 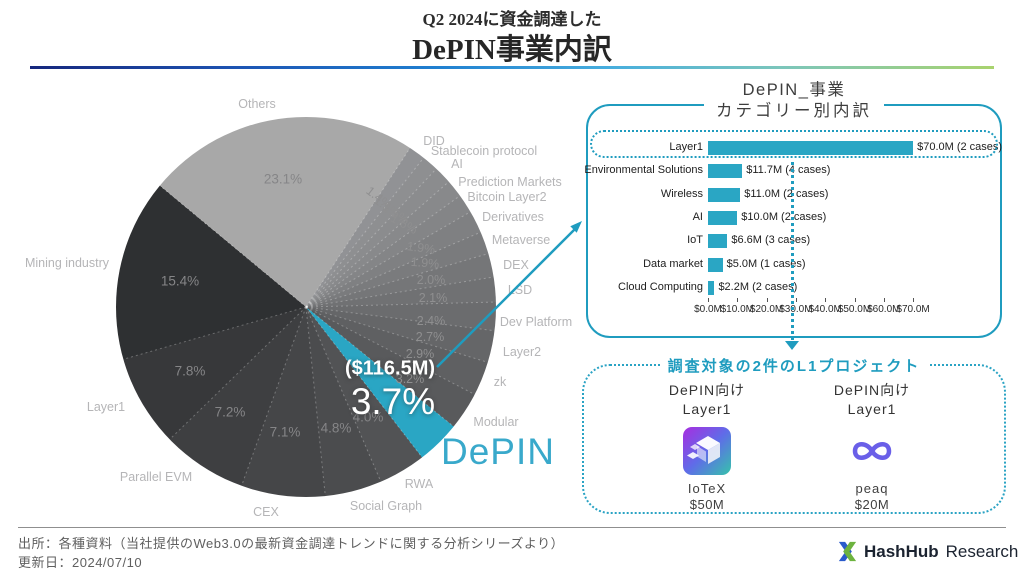 I want to click on bar-value-label: $10.0M (2 cases), so click(x=784, y=216).